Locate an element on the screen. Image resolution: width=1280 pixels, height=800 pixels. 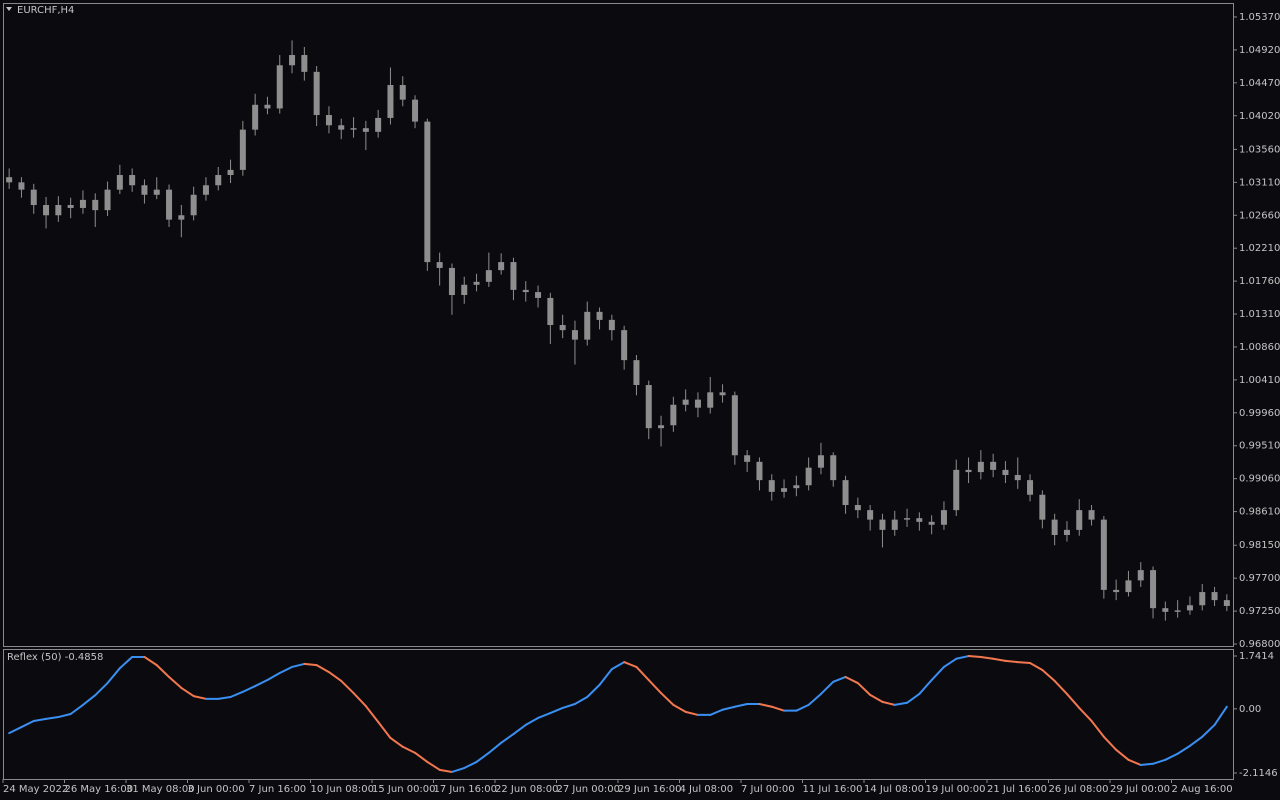
menu-arrow is located at coordinates (9, 9).